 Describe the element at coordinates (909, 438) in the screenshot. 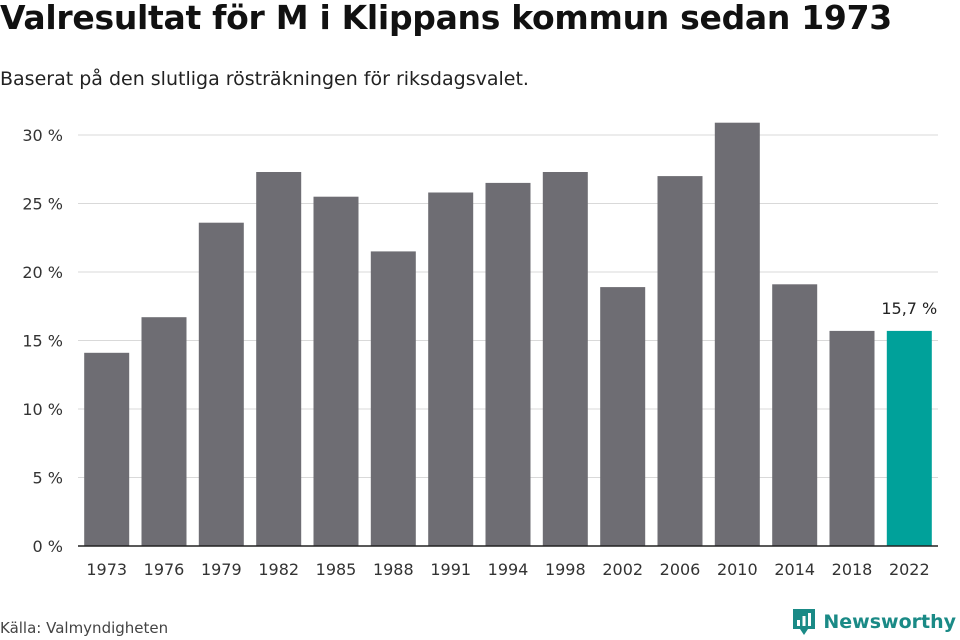

I see `bar-highlighted` at that location.